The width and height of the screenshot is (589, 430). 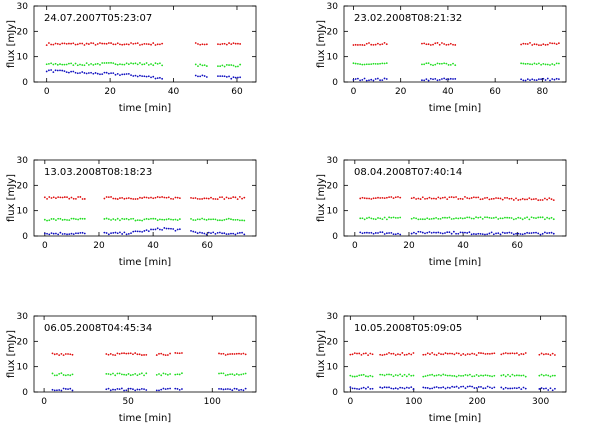 What do you see at coordinates (333, 7) in the screenshot?
I see `y-tick-label: 30` at bounding box center [333, 7].